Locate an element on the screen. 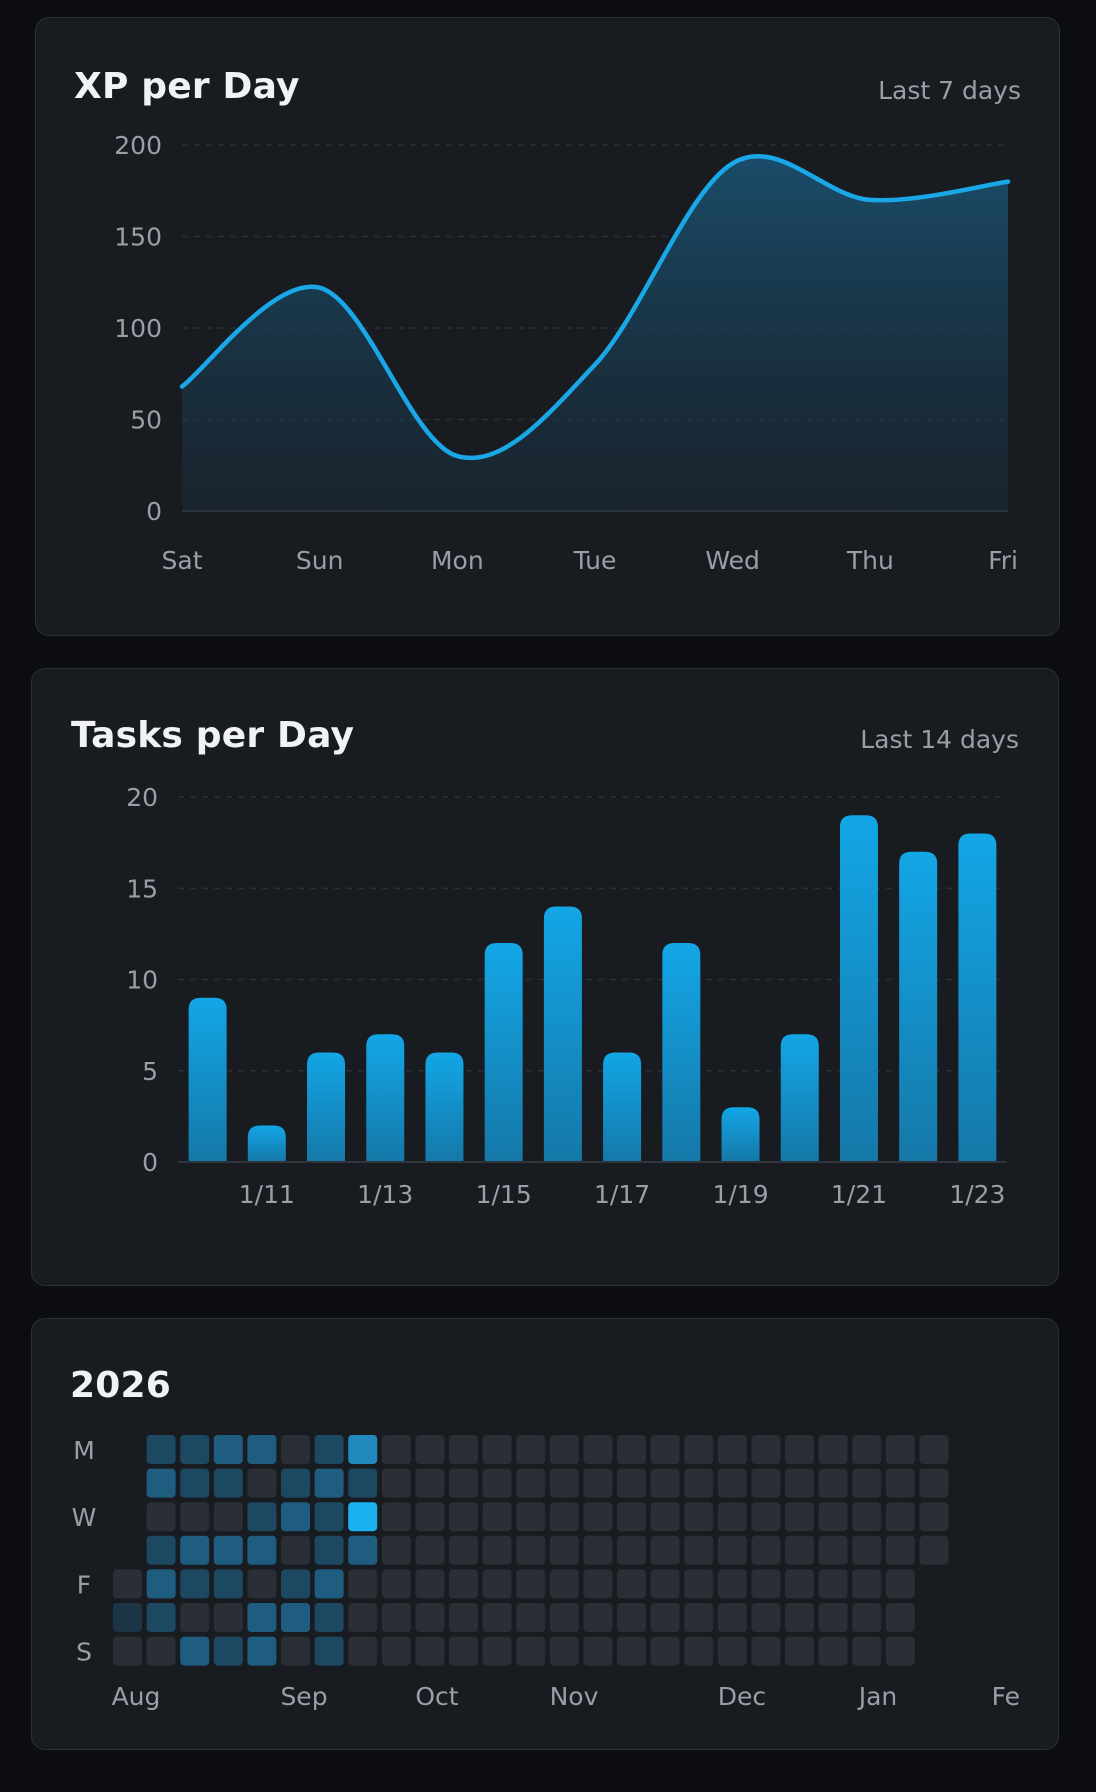  xp-chart-range: Last 7 days is located at coordinates (949, 90).